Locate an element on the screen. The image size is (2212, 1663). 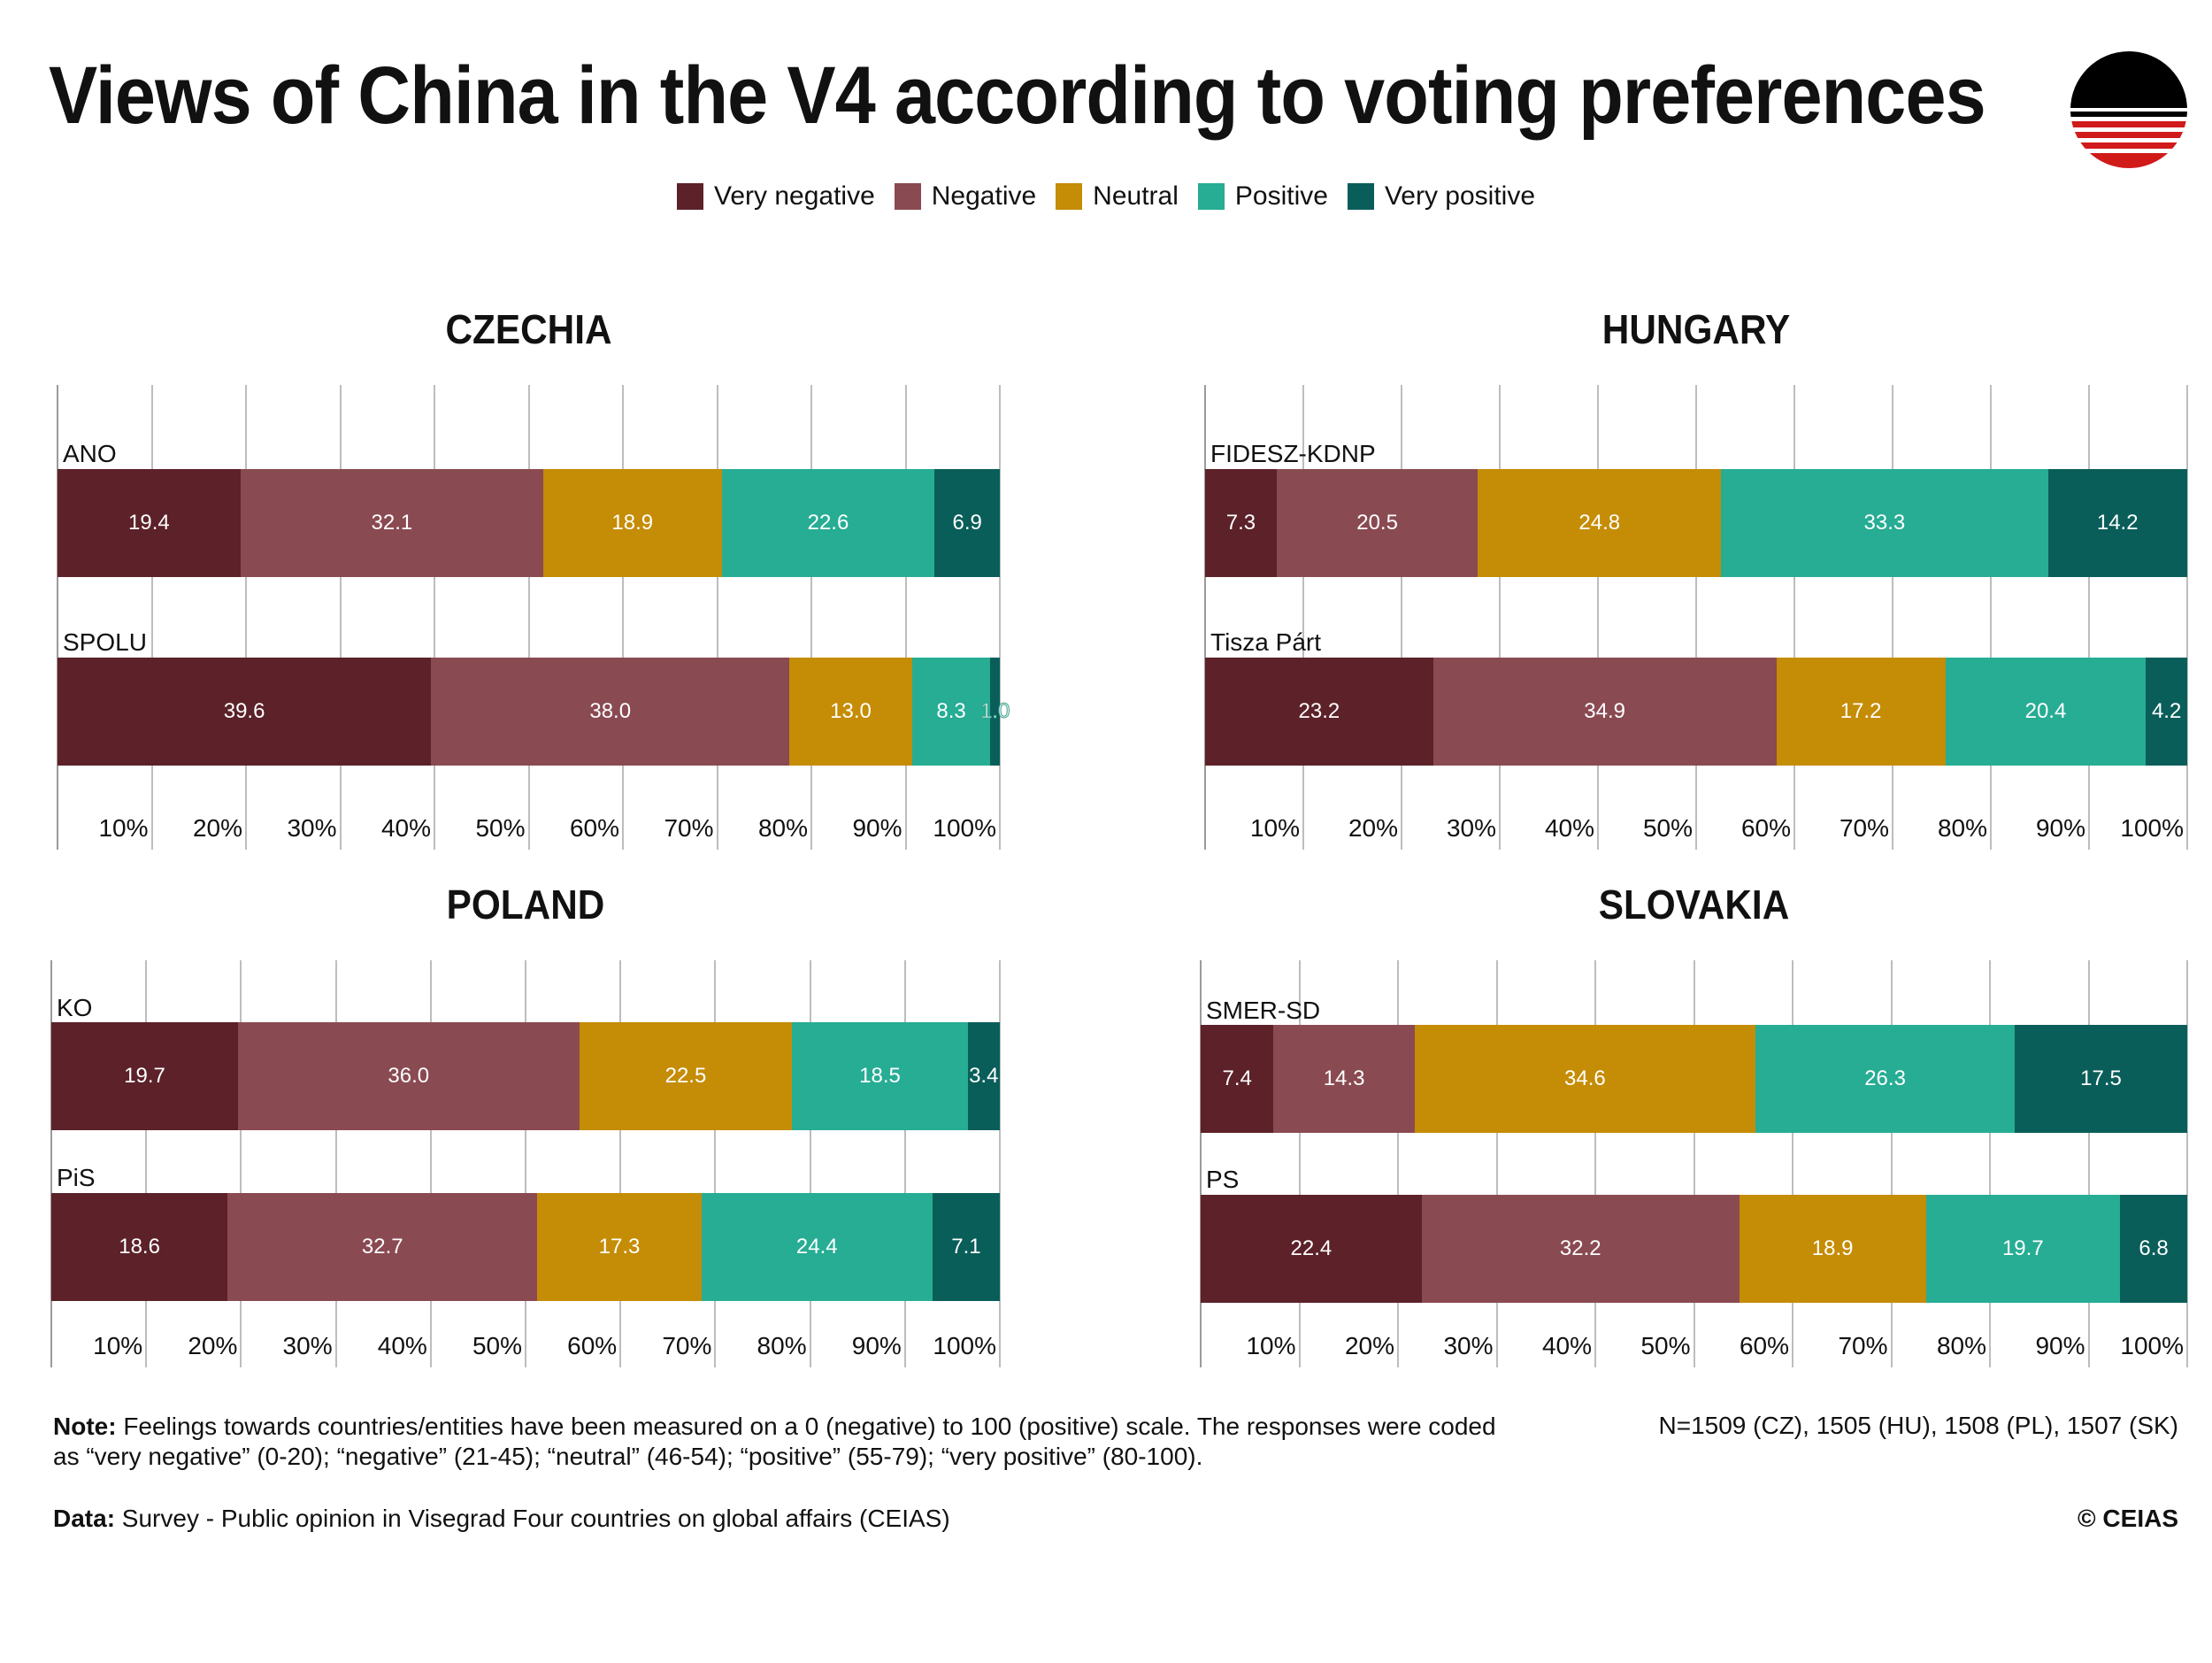
copyright: © CEIAS is located at coordinates (2128, 1519).